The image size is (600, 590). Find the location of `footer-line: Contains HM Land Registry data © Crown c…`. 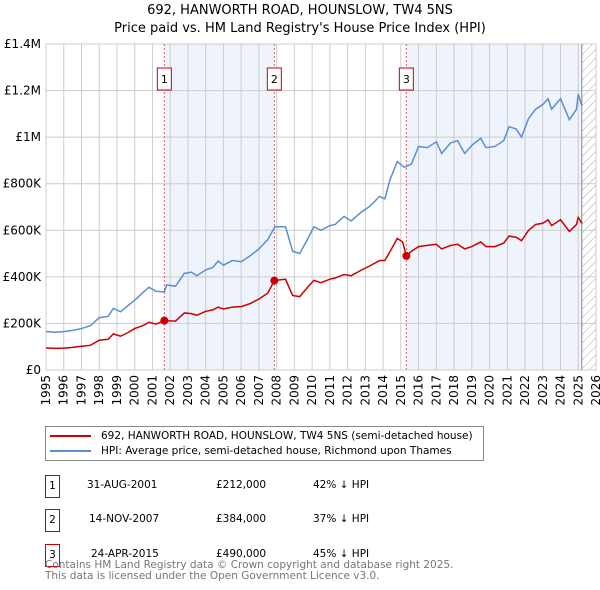

footer-line: Contains HM Land Registry data © Crown c… is located at coordinates (249, 565).